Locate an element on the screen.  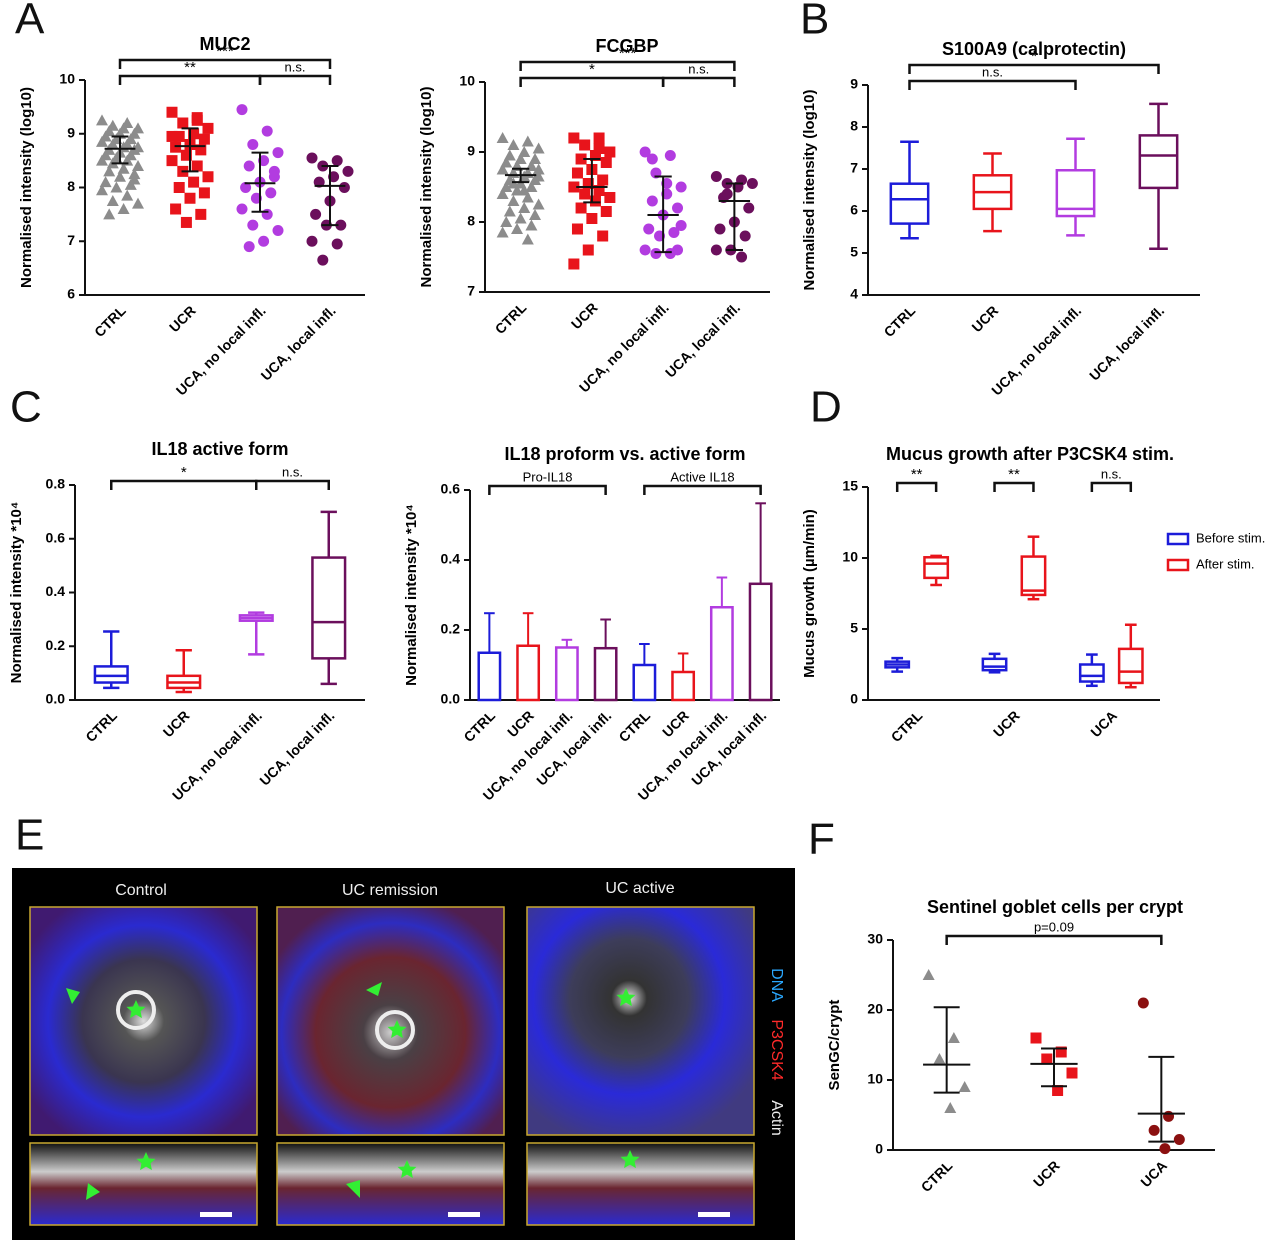
x-tick-label: UCR is located at coordinates (1006, 723).